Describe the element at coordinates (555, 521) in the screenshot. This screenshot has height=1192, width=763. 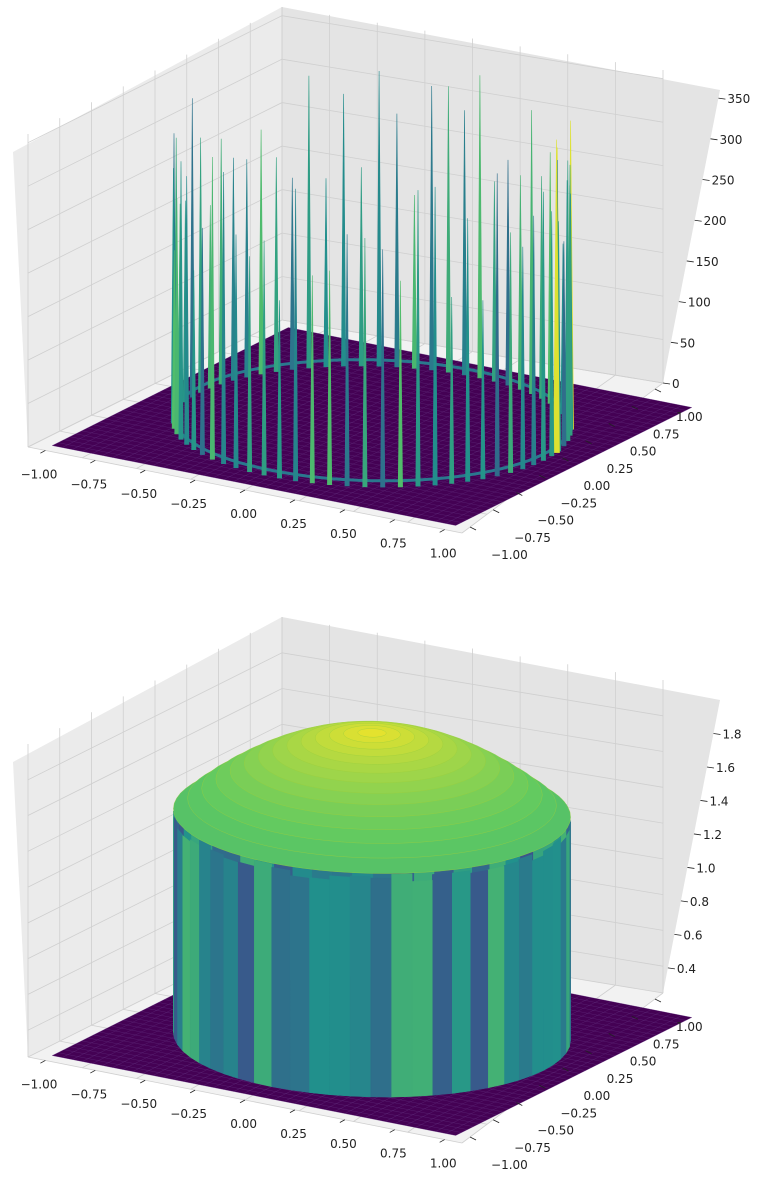
I see `plot-0-y-tick-label: −0.50` at that location.